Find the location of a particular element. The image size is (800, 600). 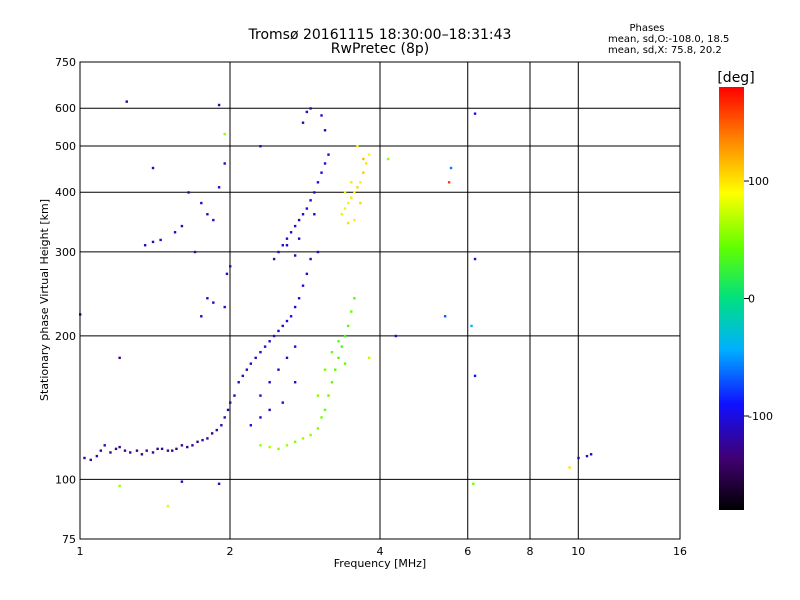

colorbar is located at coordinates (731, 298).